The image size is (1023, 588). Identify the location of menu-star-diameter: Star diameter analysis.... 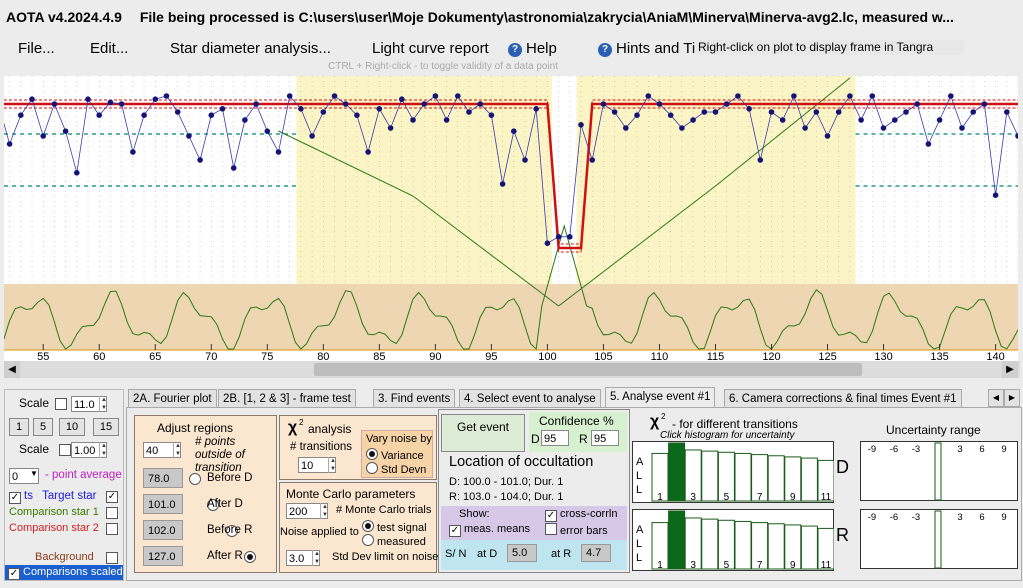
(250, 48).